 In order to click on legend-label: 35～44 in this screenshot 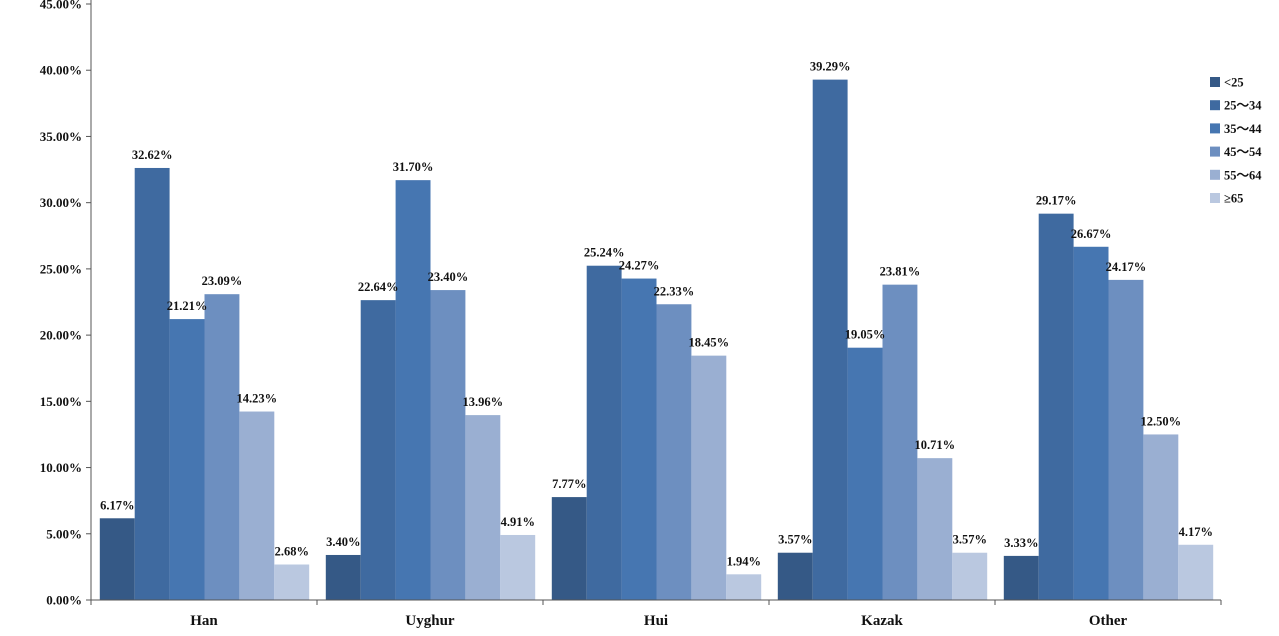, I will do `click(1243, 129)`.